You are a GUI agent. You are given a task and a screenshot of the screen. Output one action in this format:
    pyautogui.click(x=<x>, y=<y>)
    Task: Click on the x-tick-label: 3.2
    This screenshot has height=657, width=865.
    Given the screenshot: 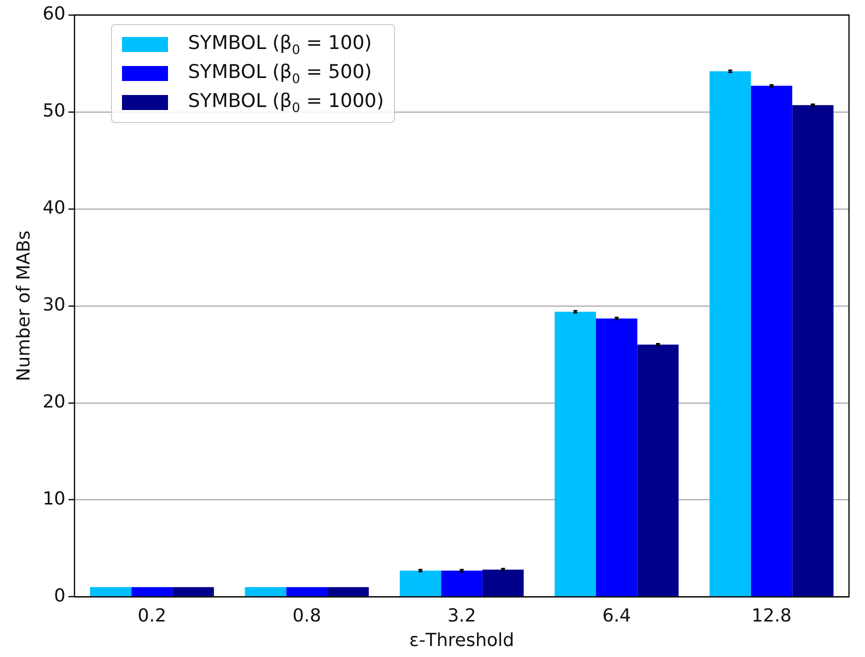 What is the action you would take?
    pyautogui.click(x=461, y=615)
    